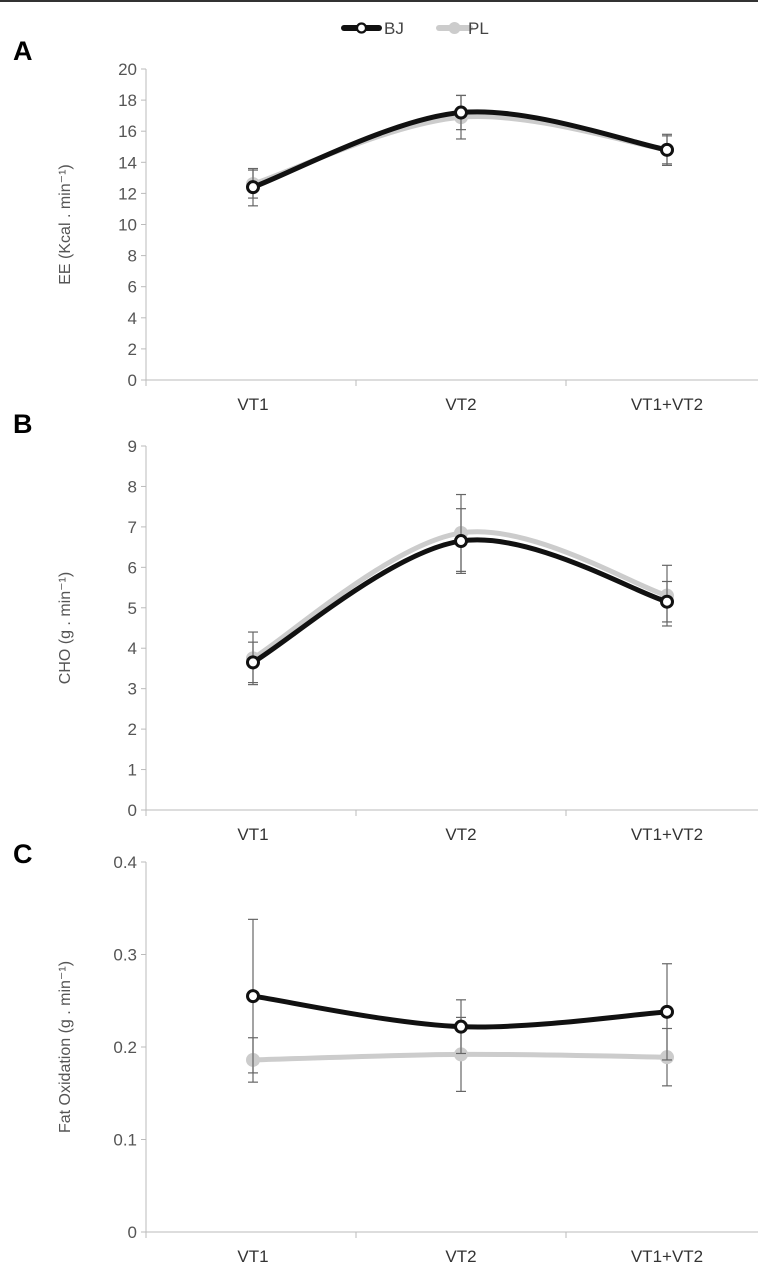  Describe the element at coordinates (132, 527) in the screenshot. I see `y-tick-label-b: 7` at that location.